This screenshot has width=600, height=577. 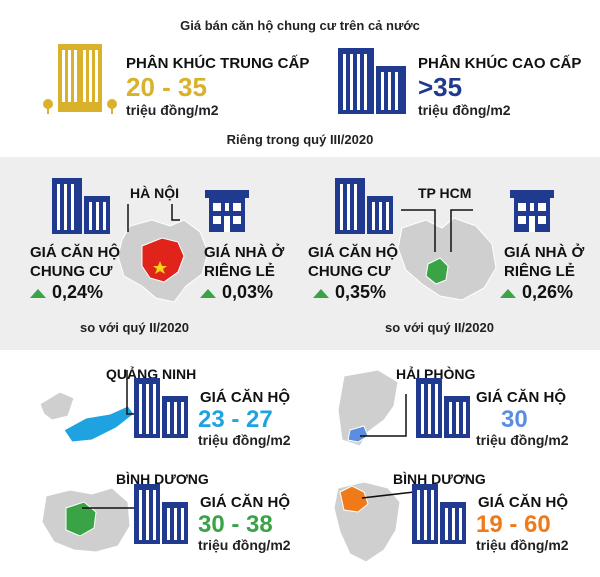 What do you see at coordinates (108, 508) in the screenshot?
I see `binh-duong-leader` at bounding box center [108, 508].